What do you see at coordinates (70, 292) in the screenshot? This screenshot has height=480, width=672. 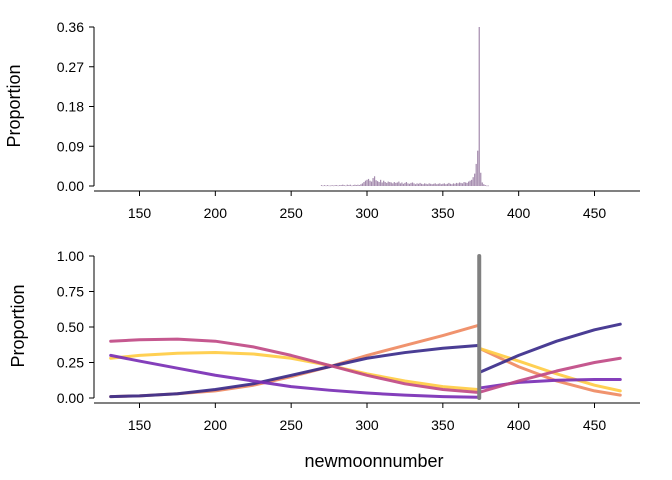 I see `bottom-y-tick-label: 0.75` at bounding box center [70, 292].